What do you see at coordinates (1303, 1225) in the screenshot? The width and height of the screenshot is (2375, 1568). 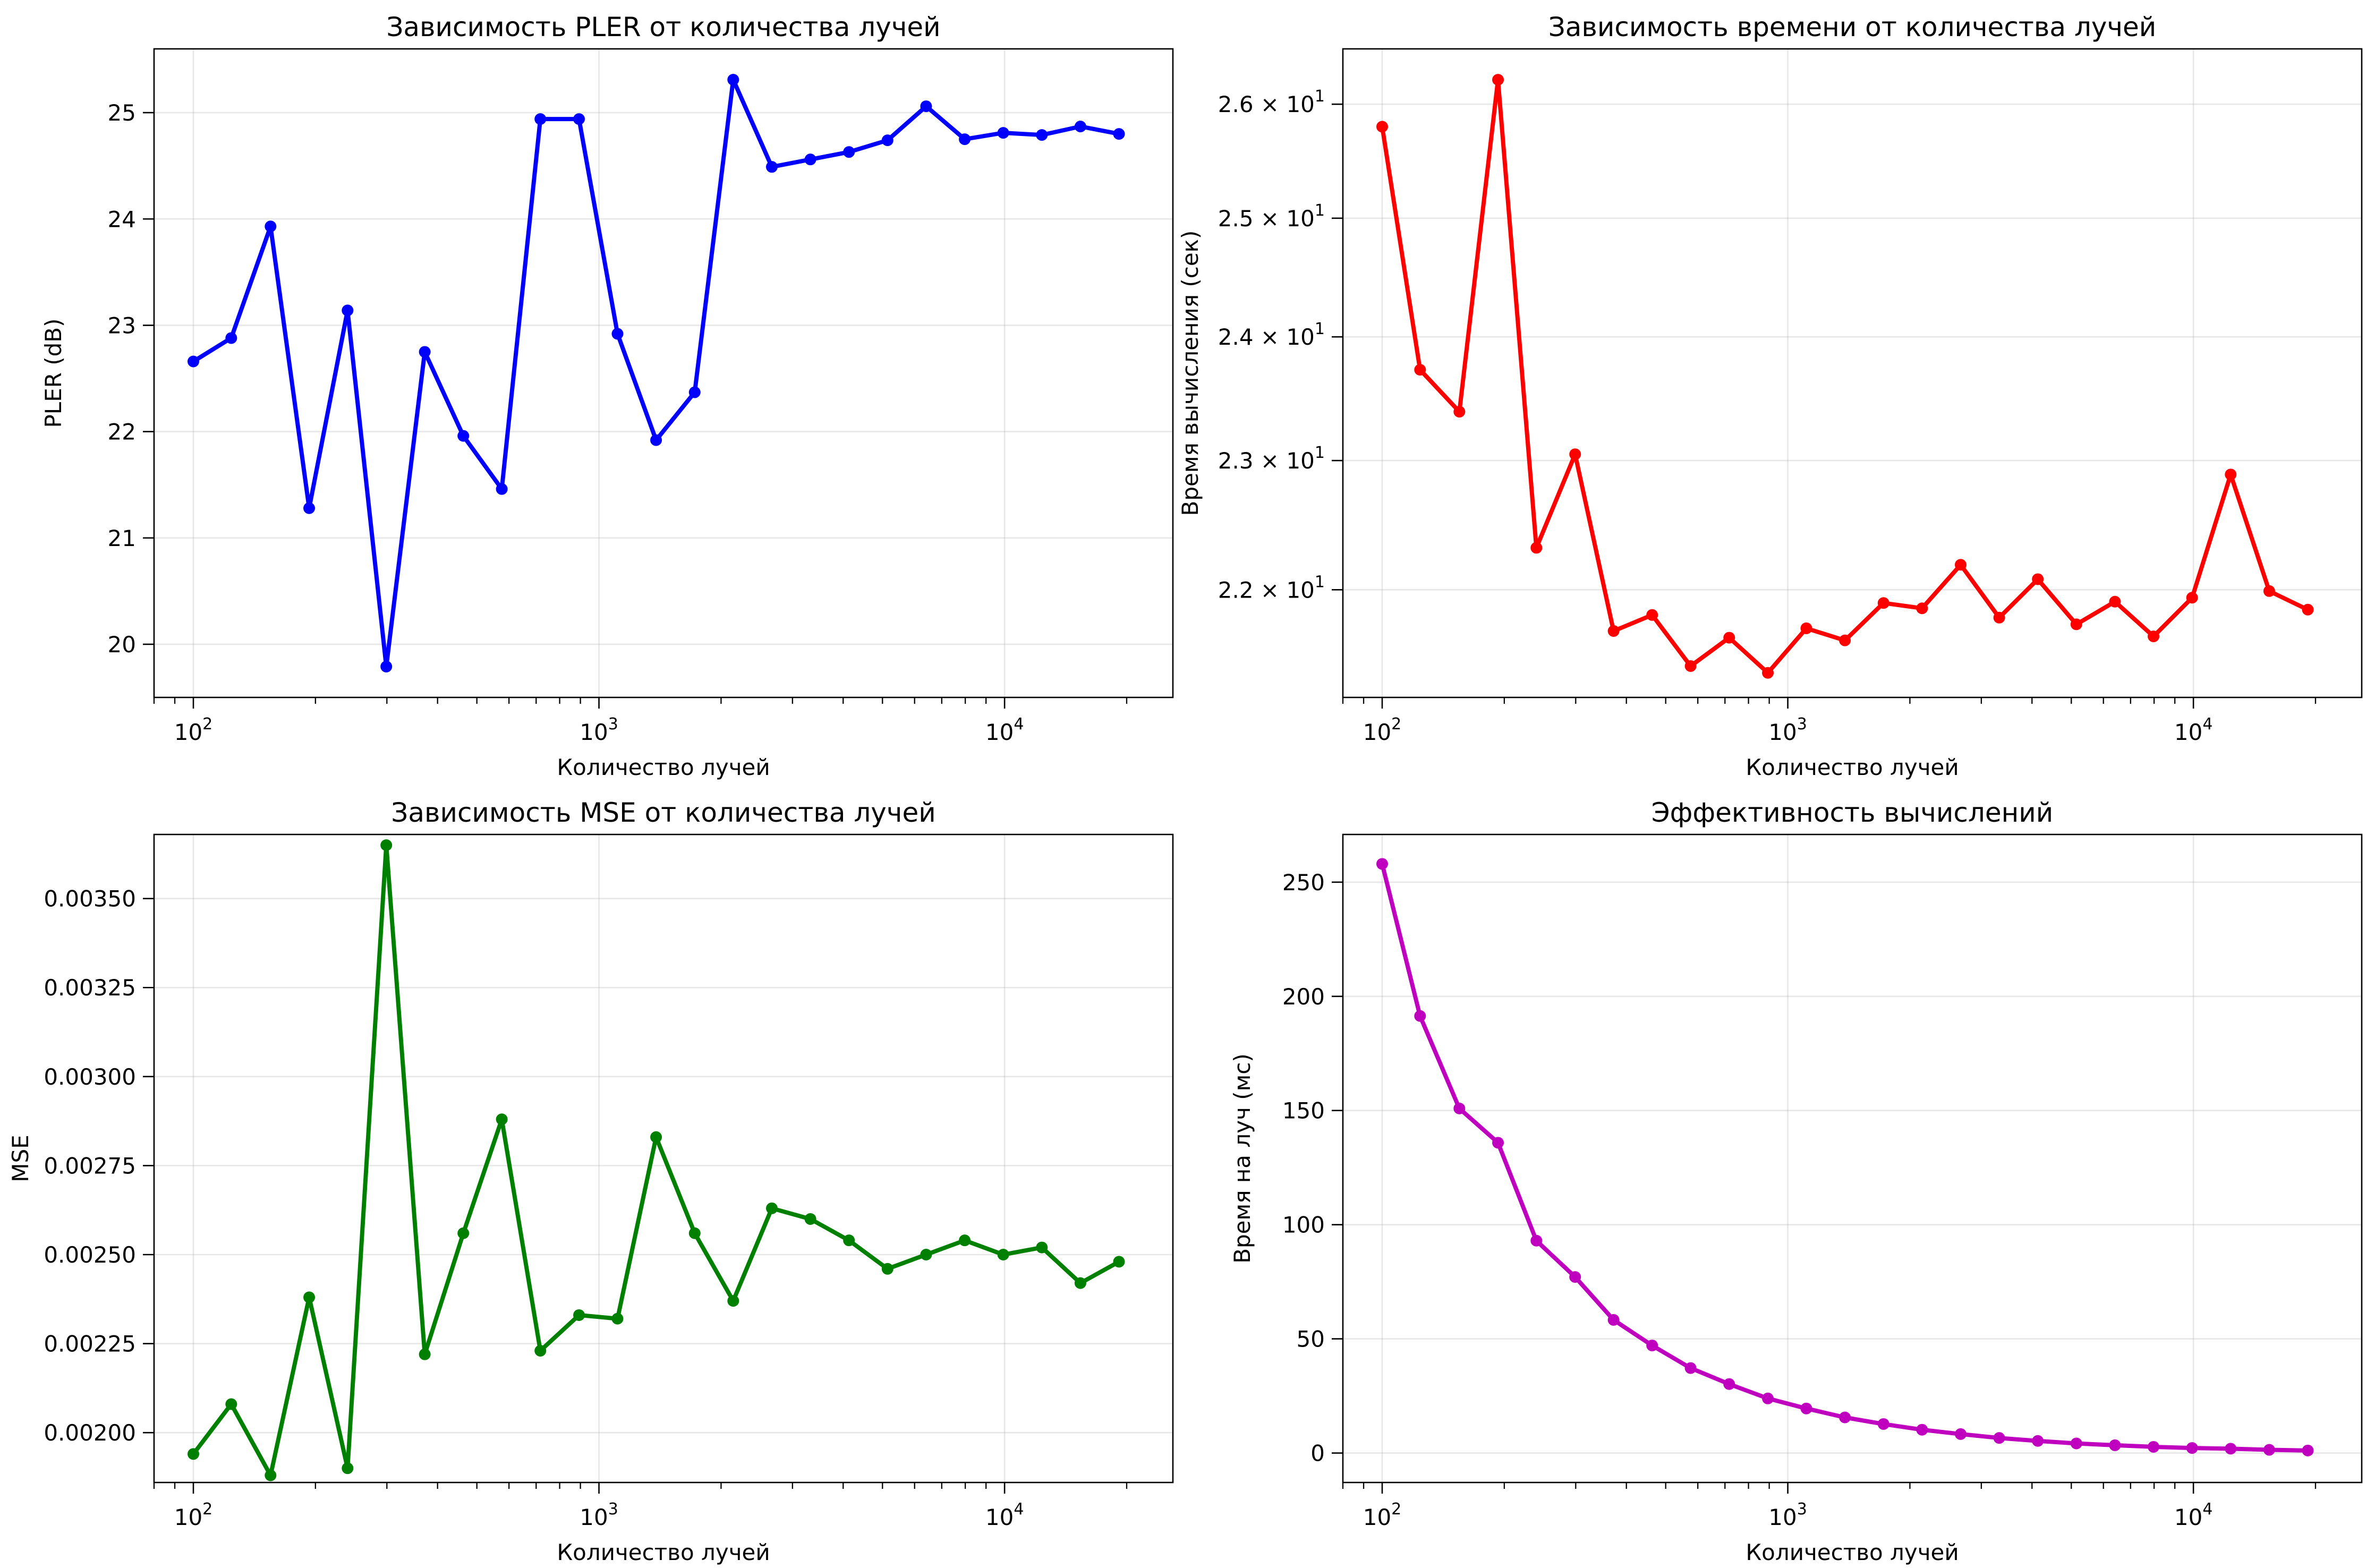 I see `y-tick-label: 100` at bounding box center [1303, 1225].